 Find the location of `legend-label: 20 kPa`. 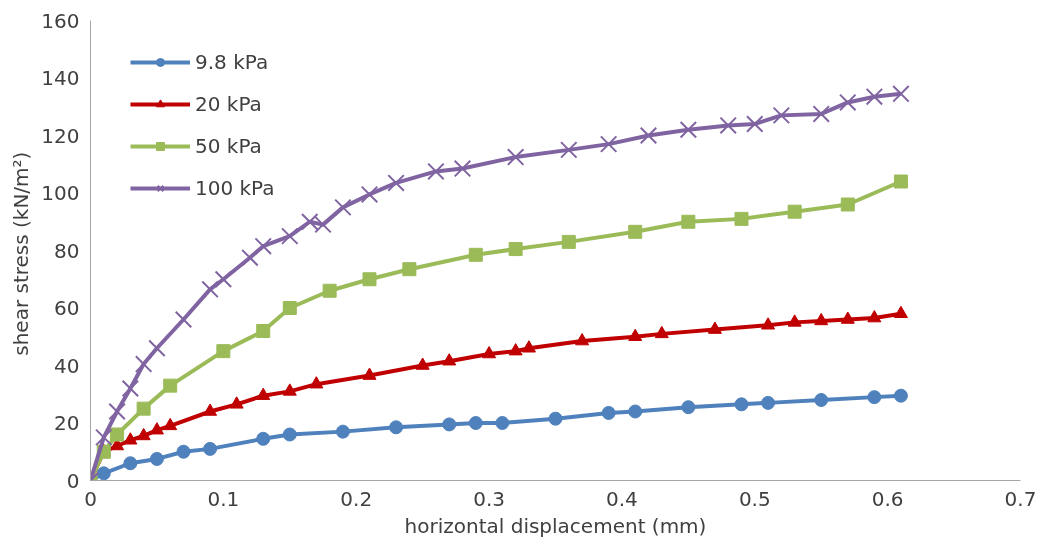

legend-label: 20 kPa is located at coordinates (228, 104).